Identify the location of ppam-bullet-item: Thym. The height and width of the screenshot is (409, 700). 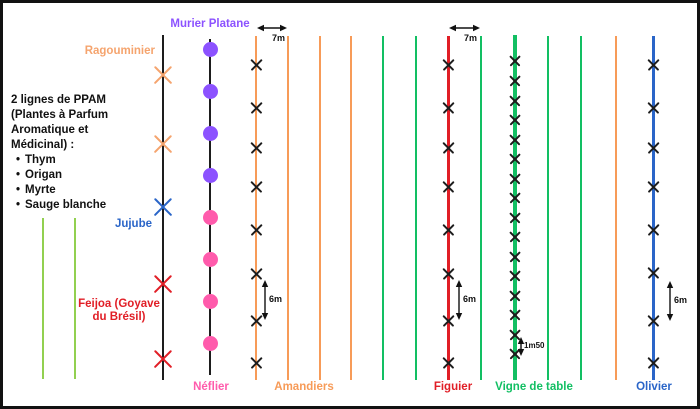
(85, 160).